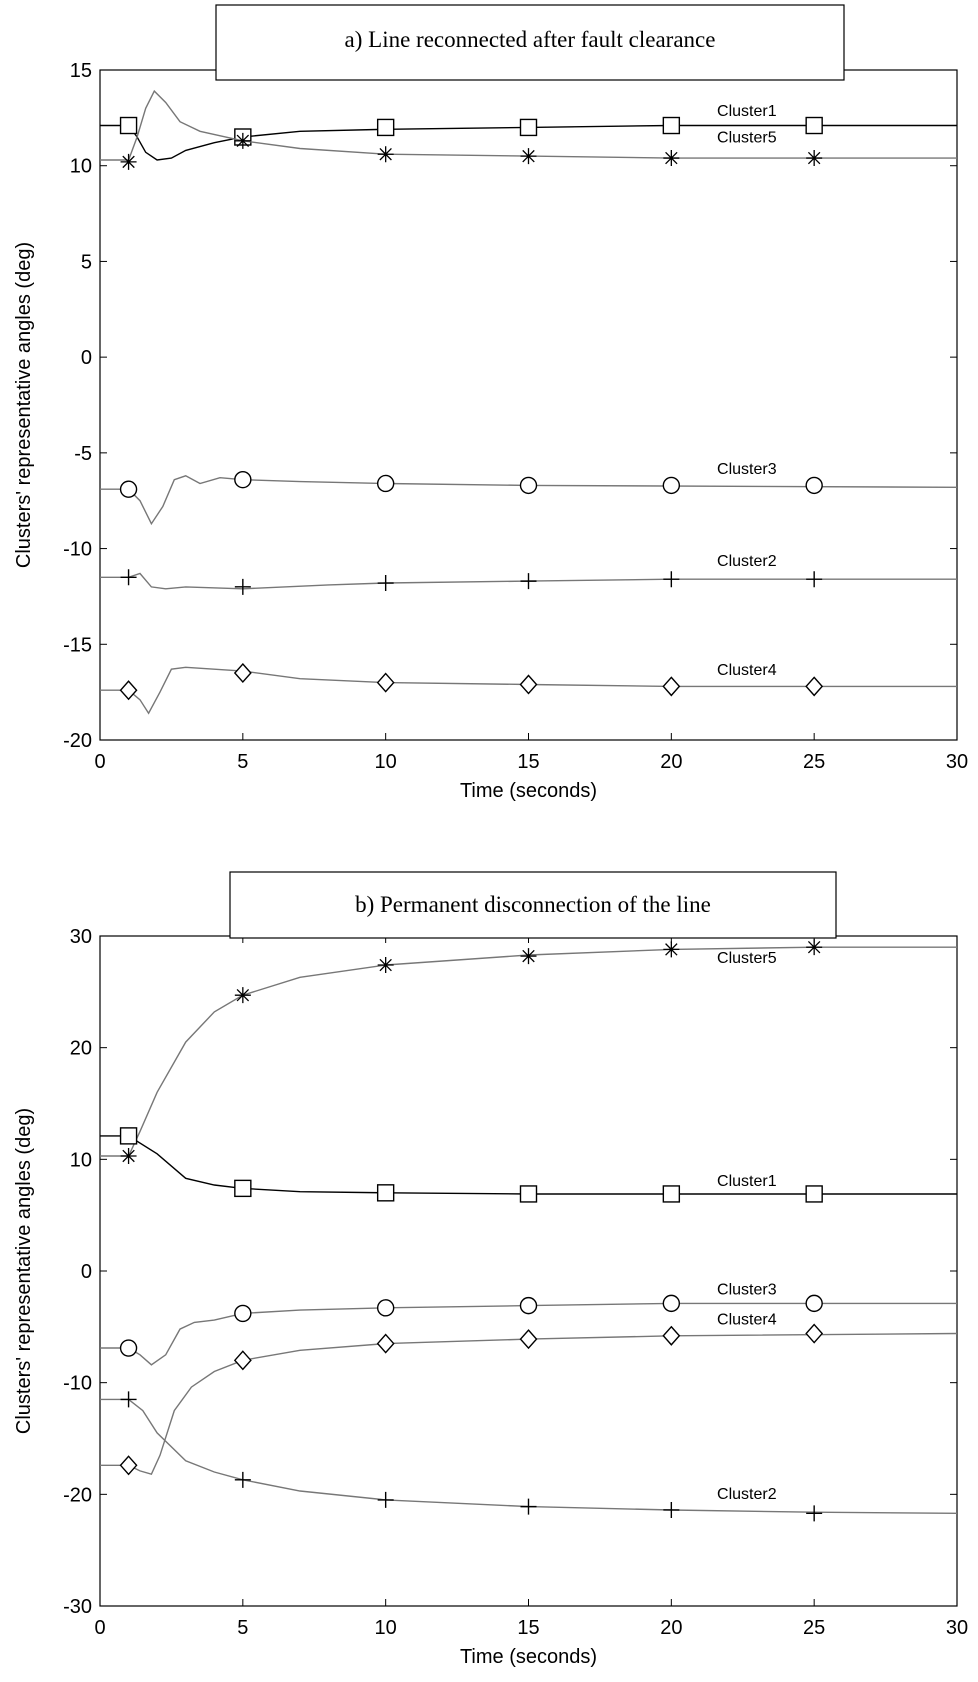 Image resolution: width=978 pixels, height=1682 pixels. I want to click on y-tick-label: 30, so click(81, 937).